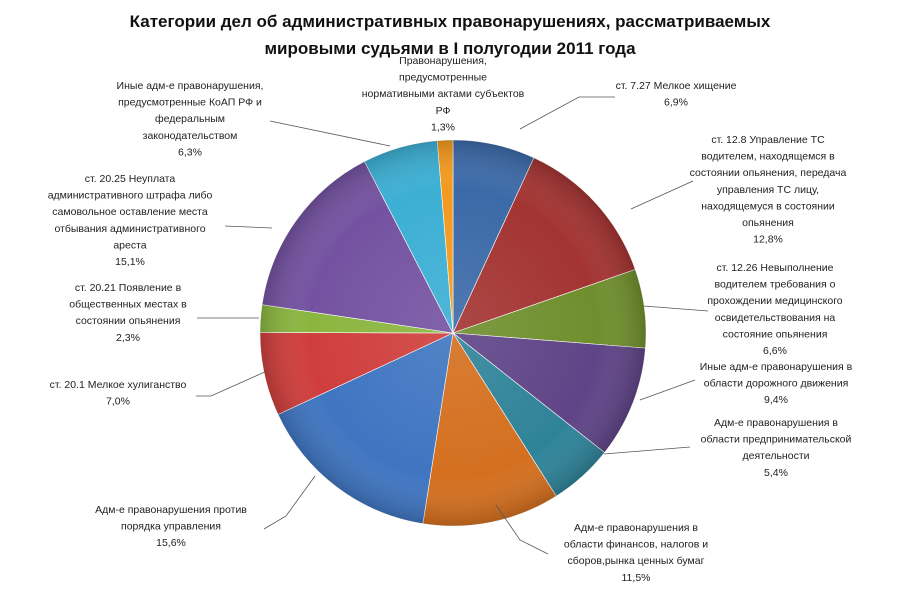 This screenshot has height=600, width=900. Describe the element at coordinates (171, 543) in the screenshot. I see `slice-value-label-7: 15,6%` at that location.